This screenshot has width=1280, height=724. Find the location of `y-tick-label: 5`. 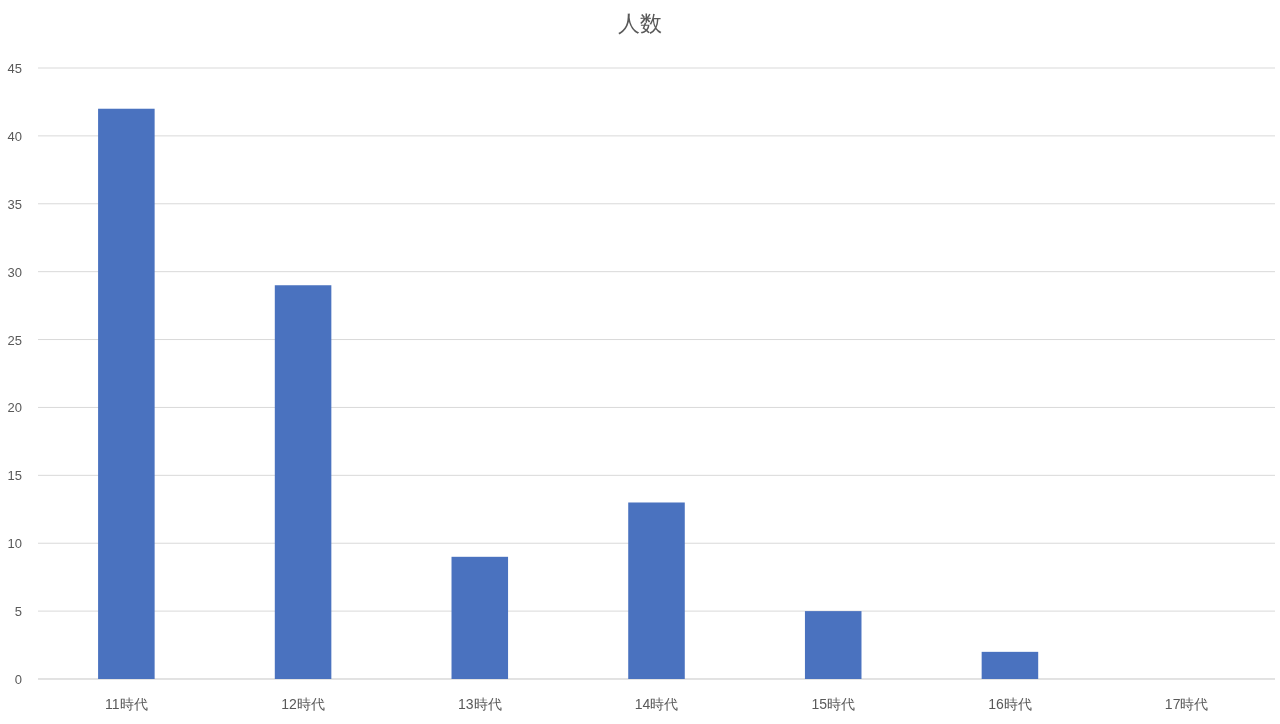

y-tick-label: 5 is located at coordinates (18, 612).